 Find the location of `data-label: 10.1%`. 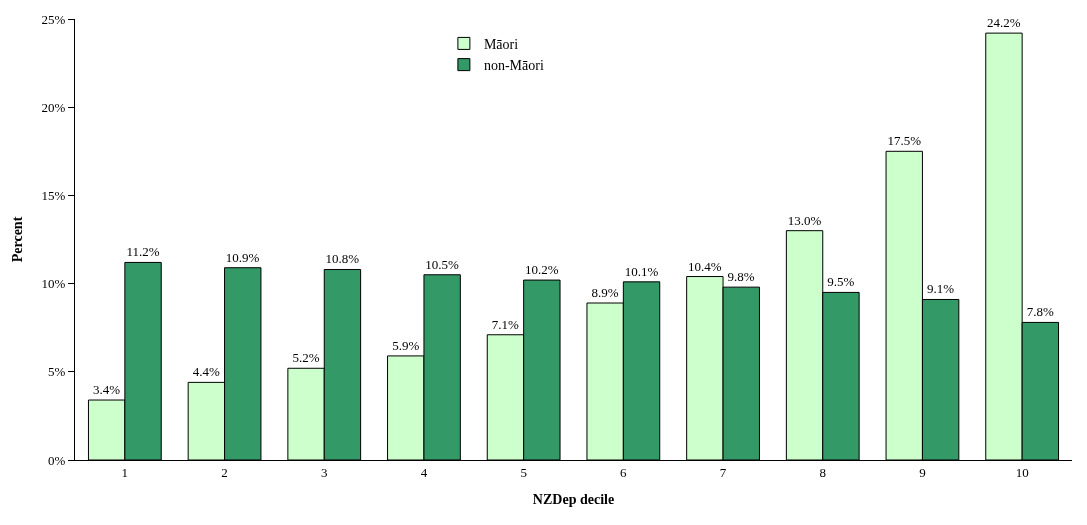

data-label: 10.1% is located at coordinates (641, 271).